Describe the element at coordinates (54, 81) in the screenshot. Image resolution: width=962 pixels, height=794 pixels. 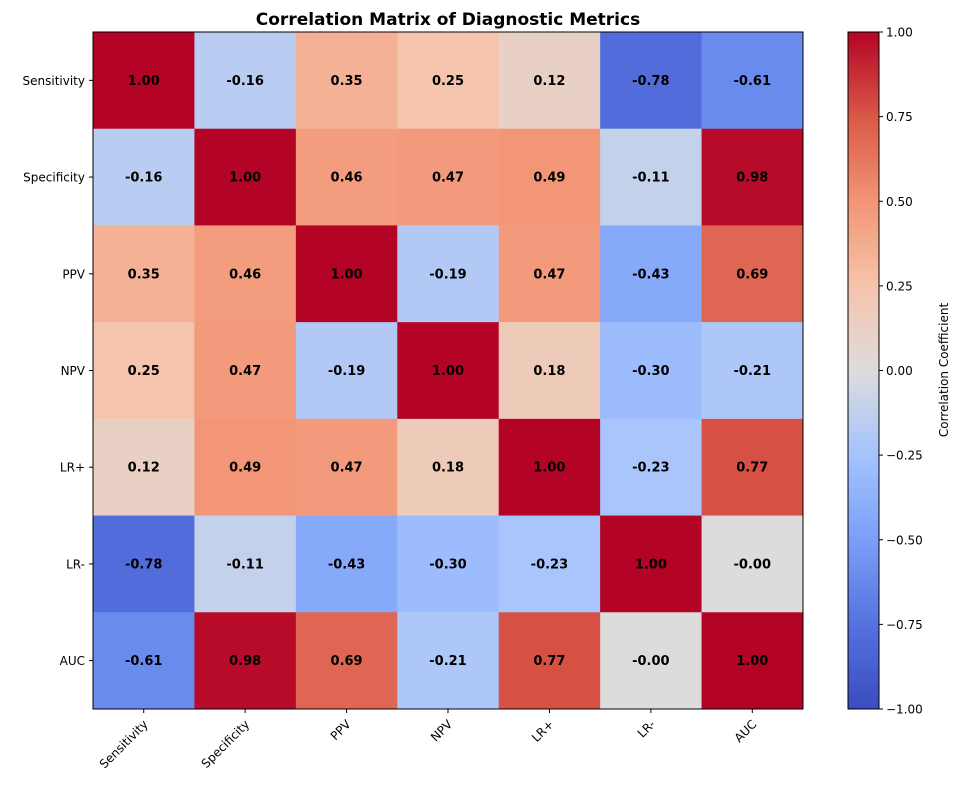
I see `y-tick-label: Sensitivity` at that location.